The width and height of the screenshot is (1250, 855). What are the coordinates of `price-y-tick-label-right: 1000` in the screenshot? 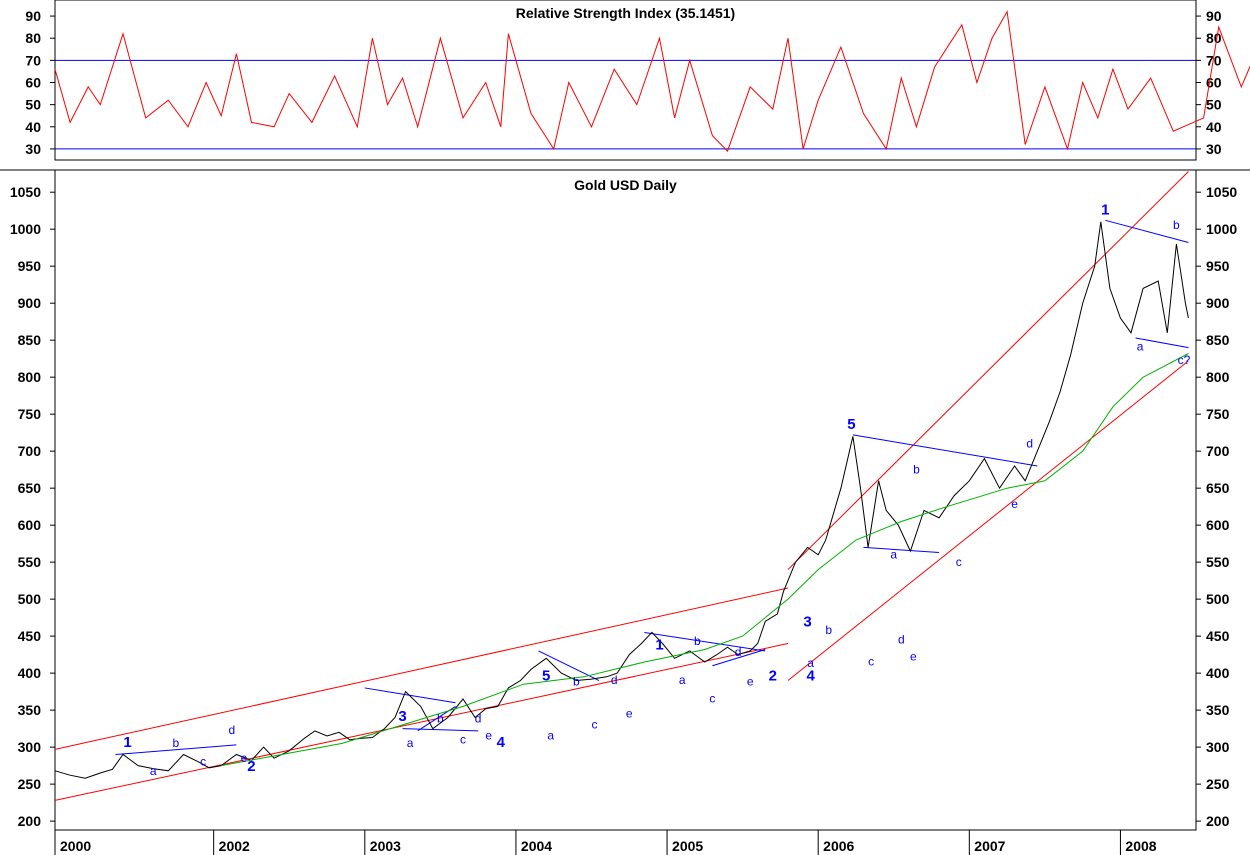 It's located at (1221, 229).